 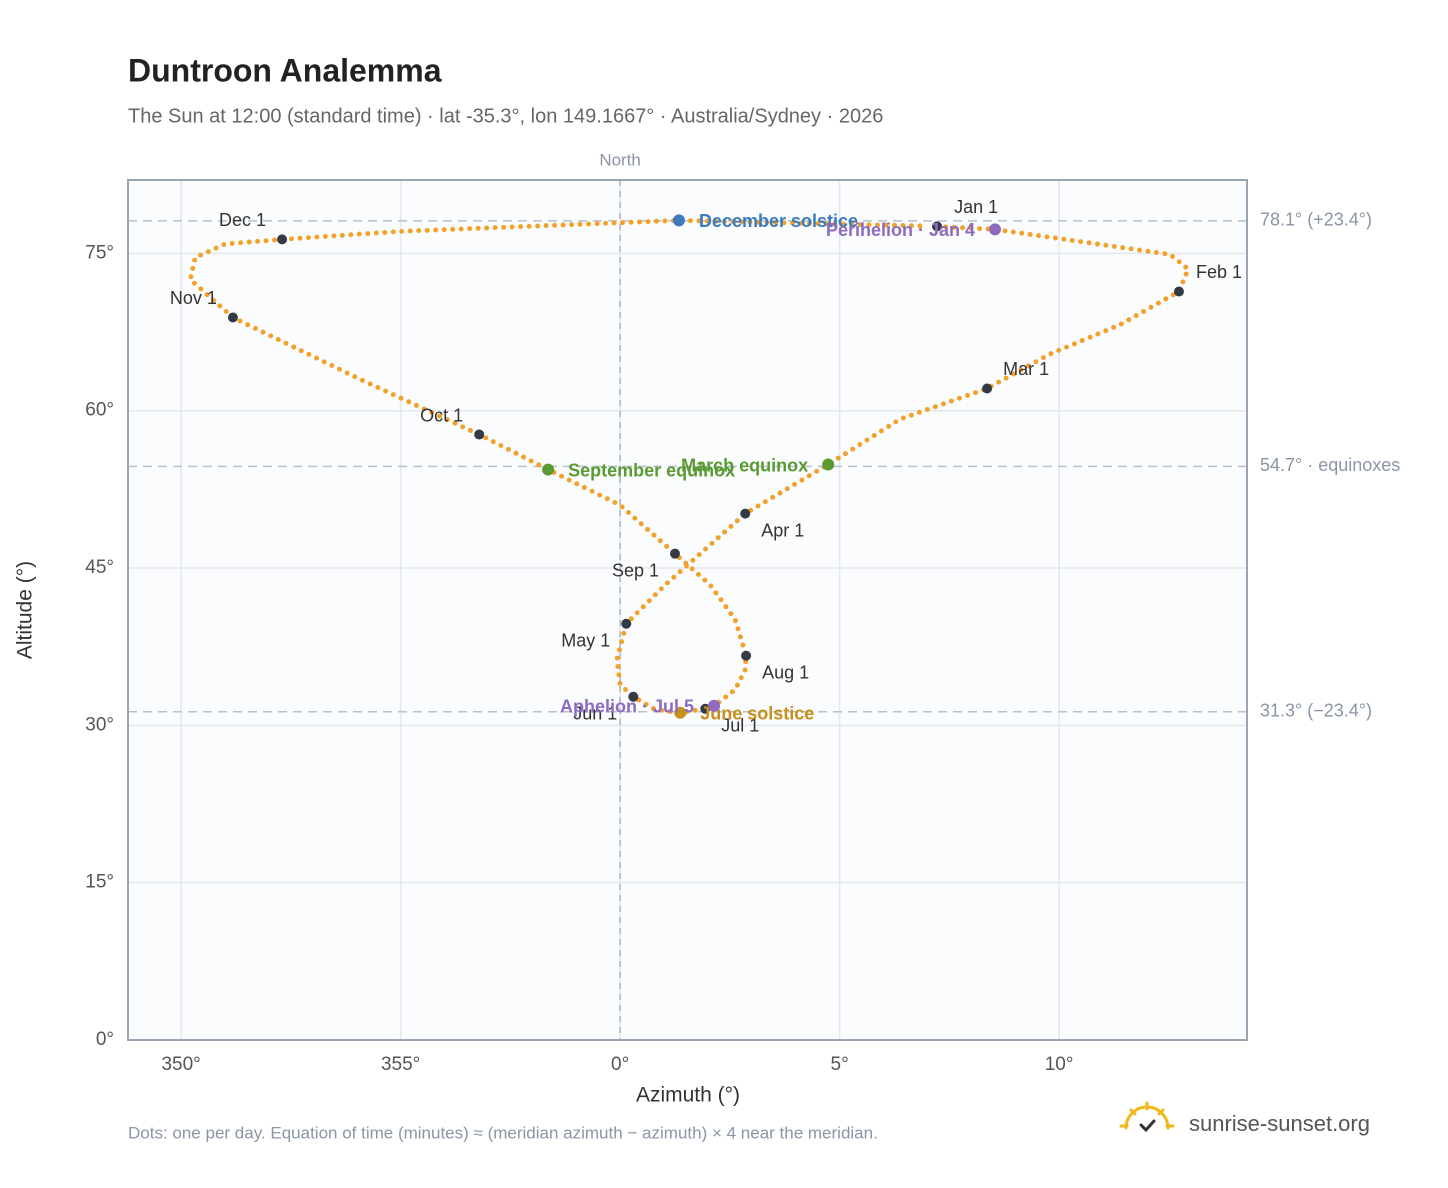 I want to click on y-tick-label: 75°, so click(x=99, y=252).